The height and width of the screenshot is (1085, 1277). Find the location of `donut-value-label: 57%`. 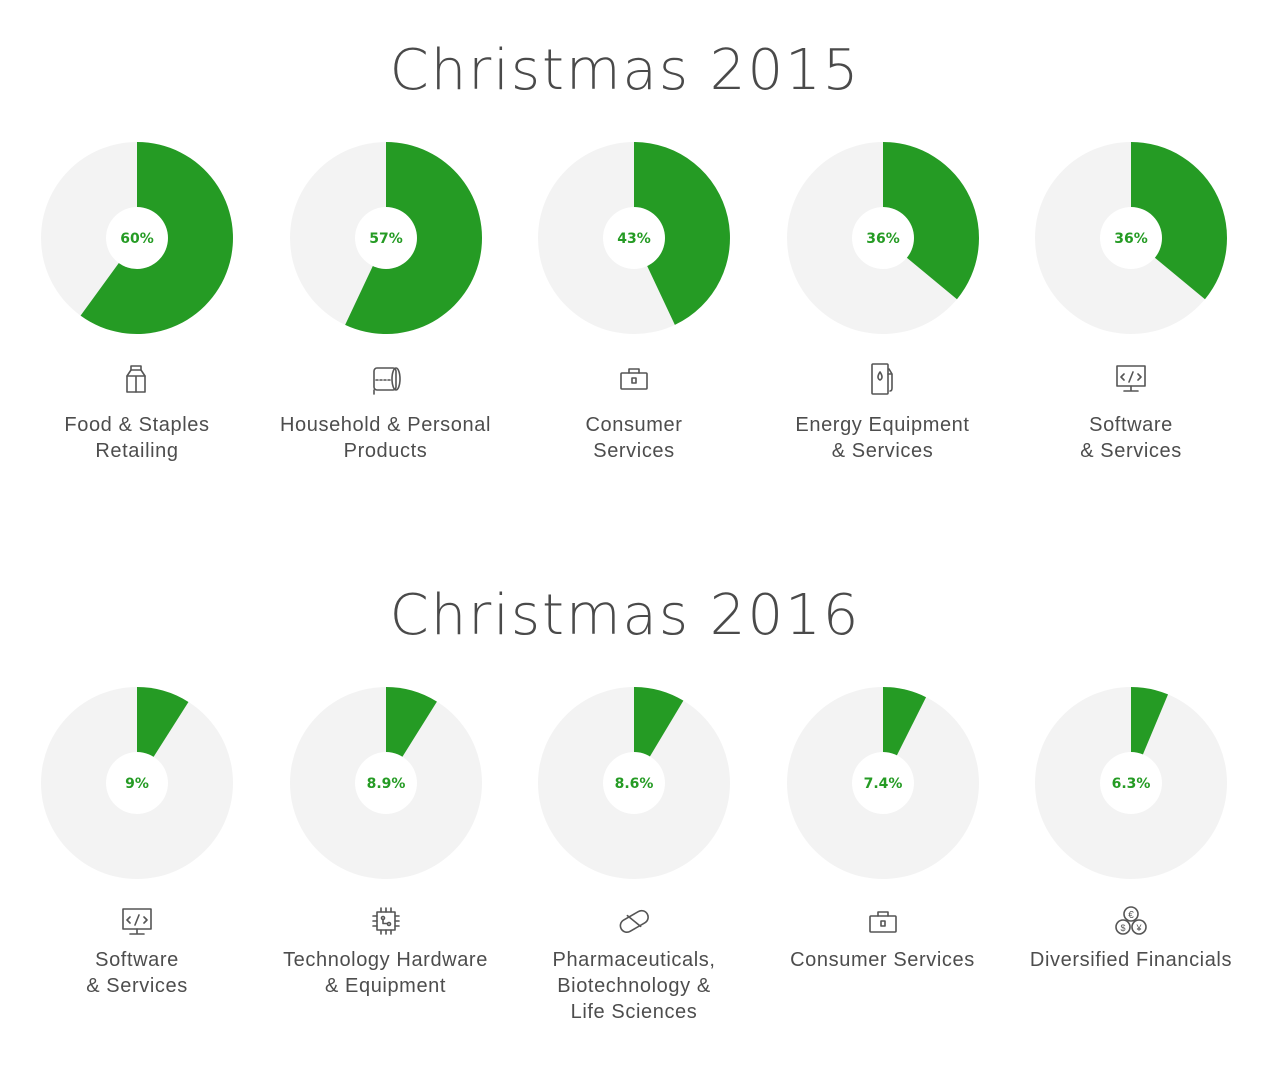

donut-value-label: 57% is located at coordinates (386, 239).